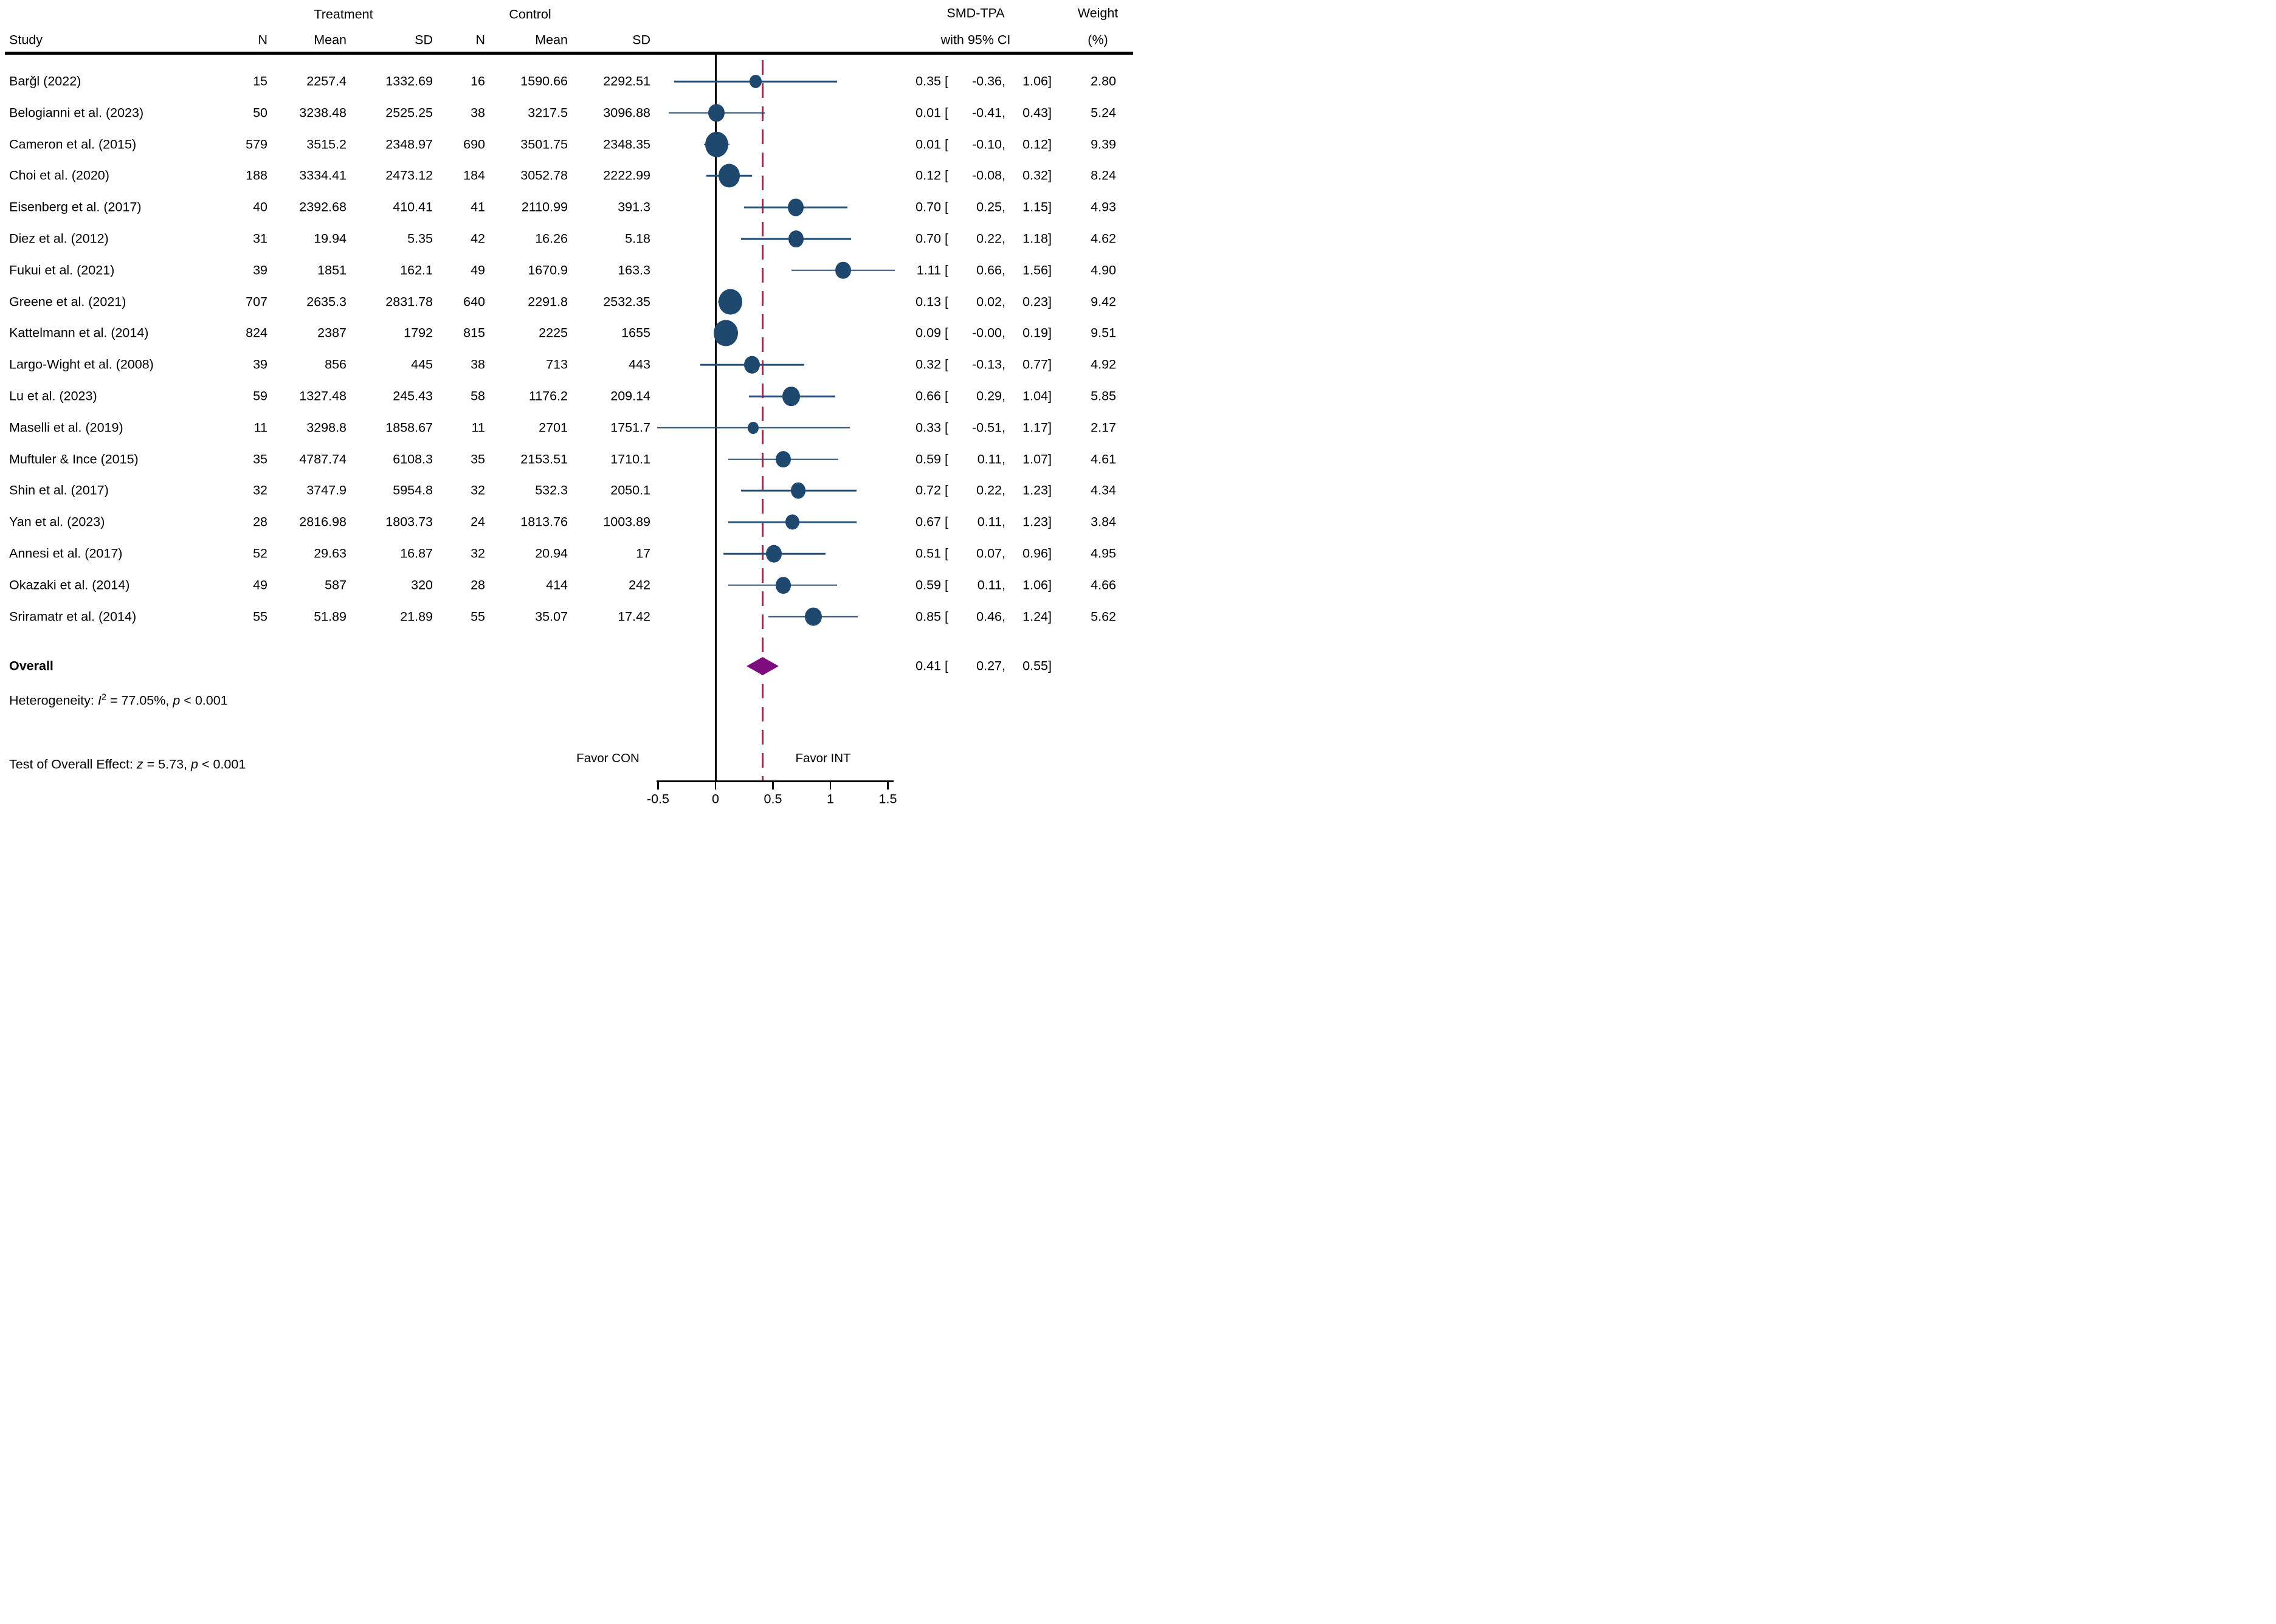 The width and height of the screenshot is (2276, 1624). Describe the element at coordinates (413, 459) in the screenshot. I see `treatment-sd-cell: 6108.3` at that location.